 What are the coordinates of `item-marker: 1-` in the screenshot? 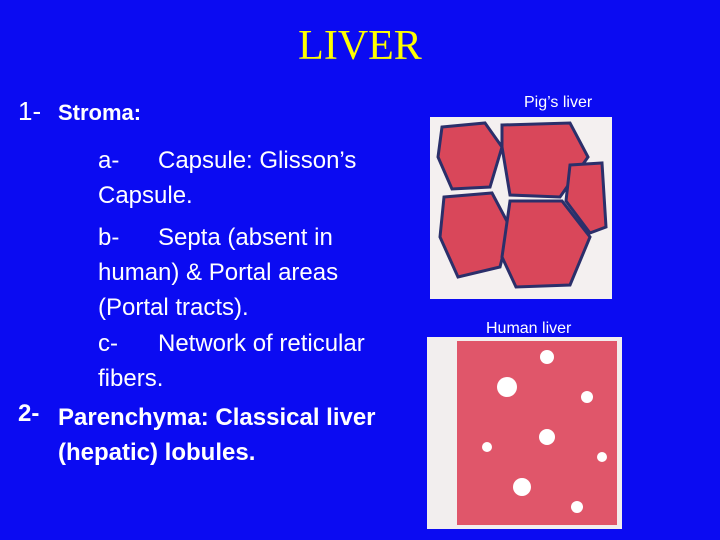 It's located at (30, 111).